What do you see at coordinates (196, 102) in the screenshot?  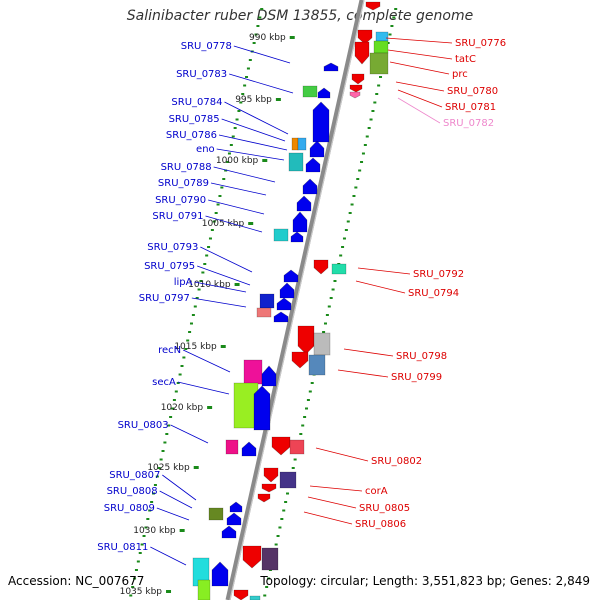 I see `left-gene-label: SRU_0784` at bounding box center [196, 102].